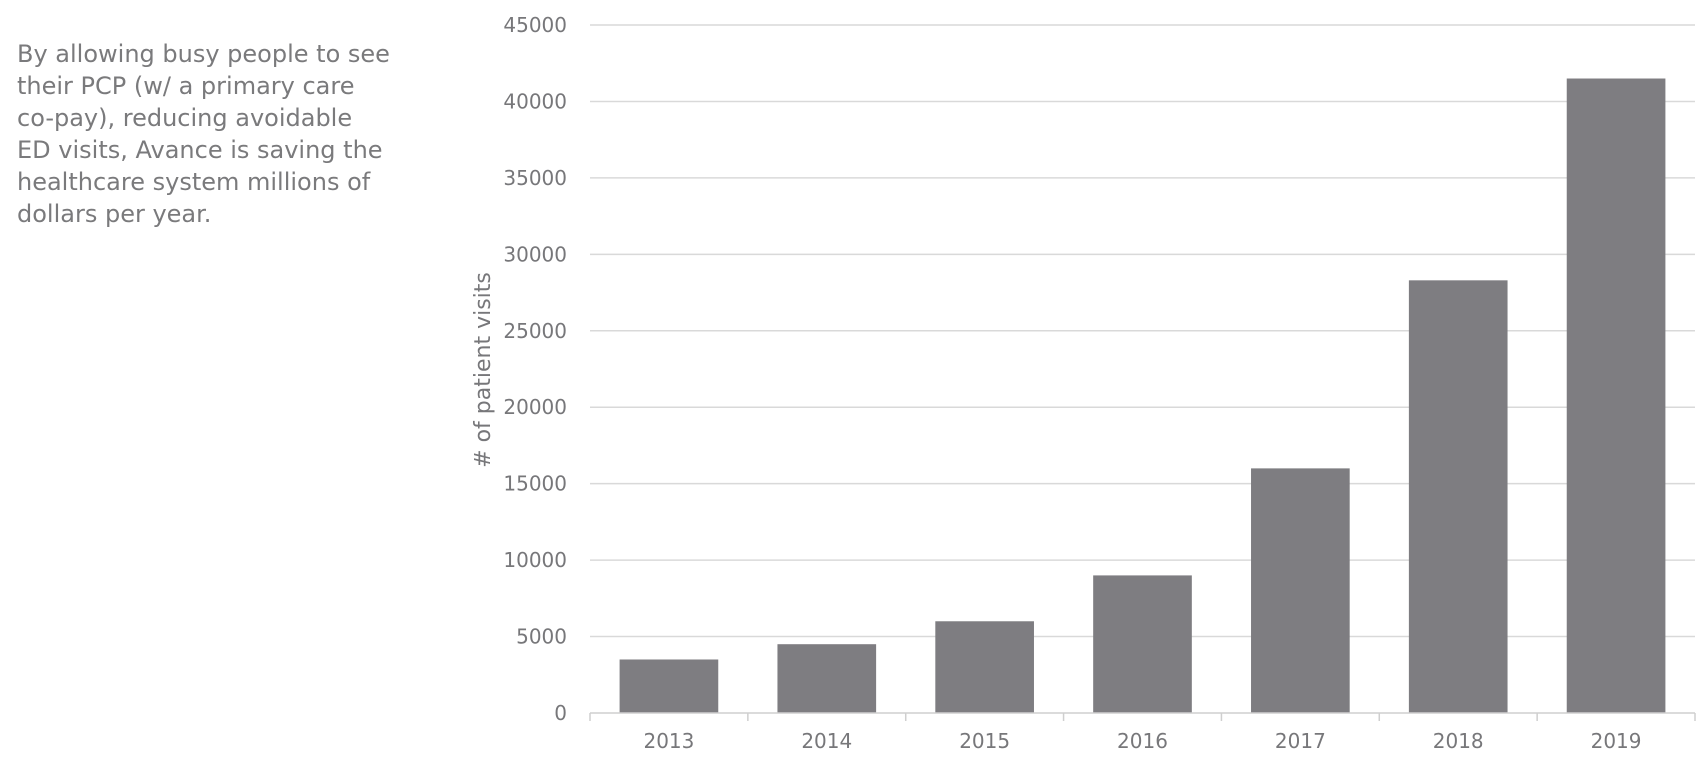  Describe the element at coordinates (668, 741) in the screenshot. I see `x-tick-label: 2013` at that location.